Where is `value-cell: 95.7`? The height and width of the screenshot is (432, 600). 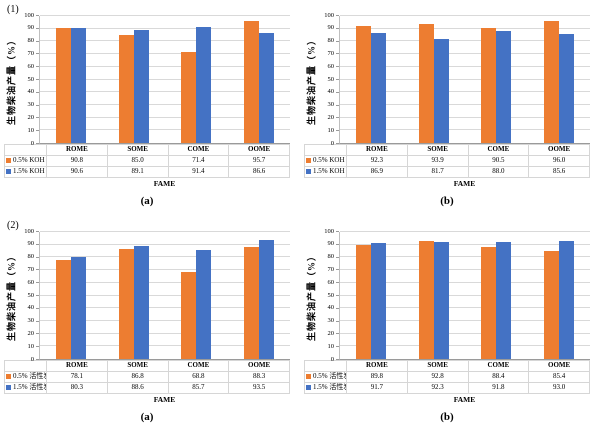 value-cell: 95.7 is located at coordinates (259, 161).